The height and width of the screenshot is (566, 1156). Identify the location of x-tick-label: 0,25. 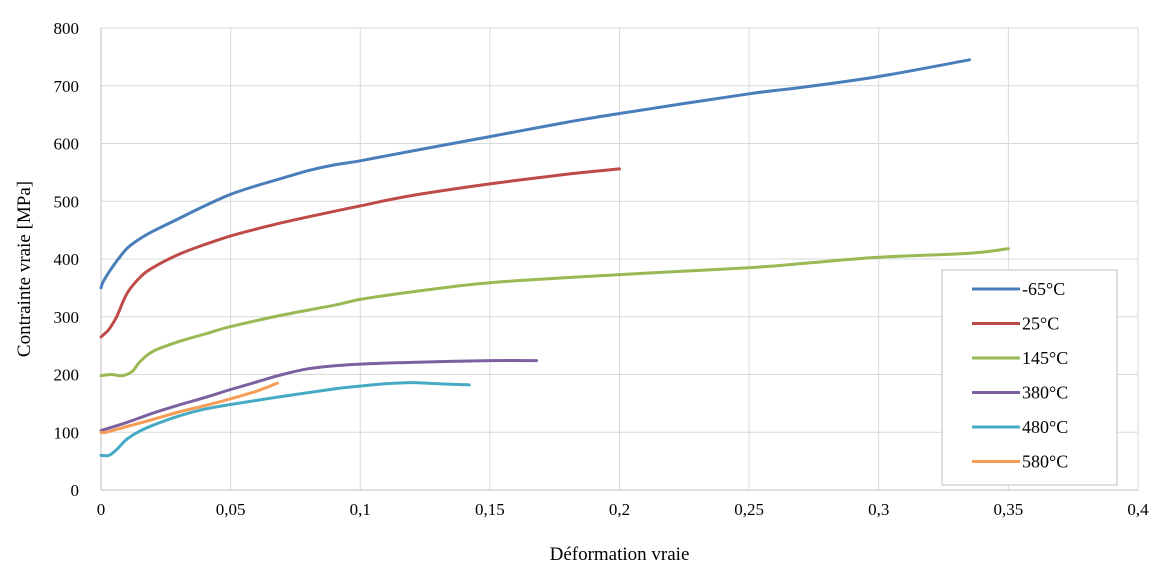
(749, 509).